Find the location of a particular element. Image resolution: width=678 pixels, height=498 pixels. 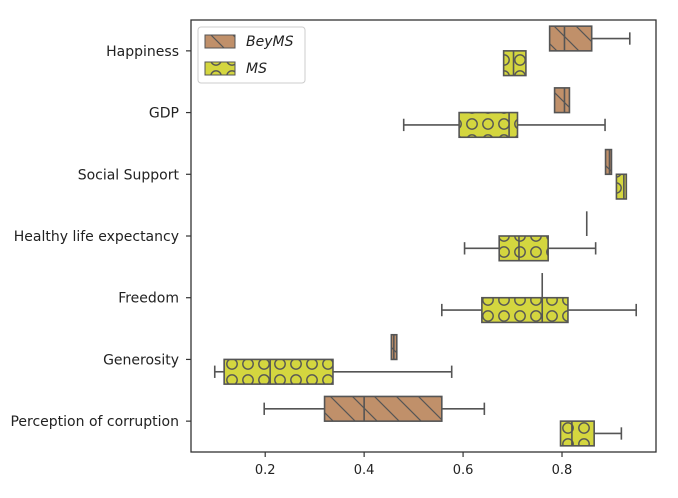

legend-swatch-pattern-ms is located at coordinates (220, 68).